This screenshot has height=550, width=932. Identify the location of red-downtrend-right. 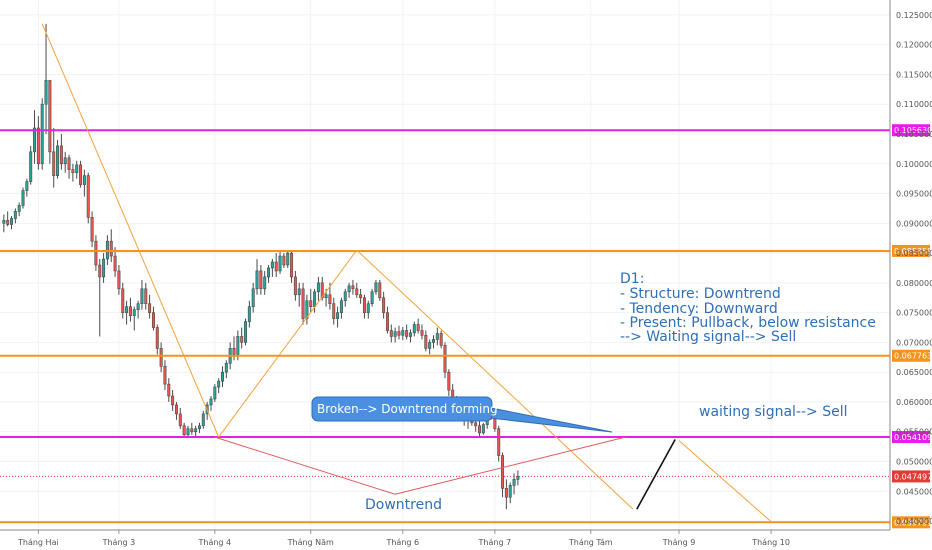
(510, 465).